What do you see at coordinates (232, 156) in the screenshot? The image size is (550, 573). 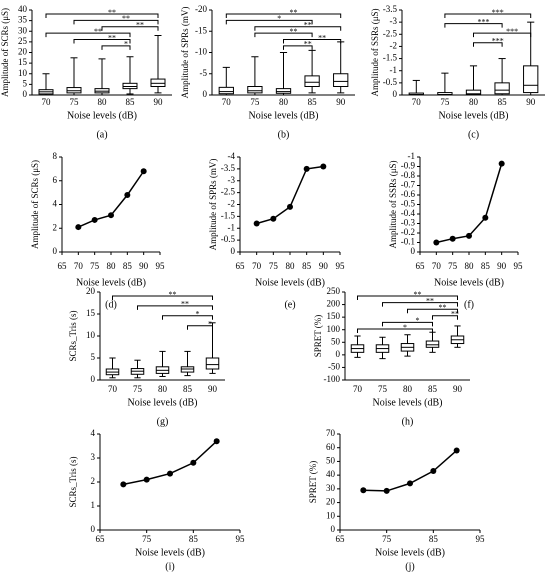 I see `y-tick-label: -4` at bounding box center [232, 156].